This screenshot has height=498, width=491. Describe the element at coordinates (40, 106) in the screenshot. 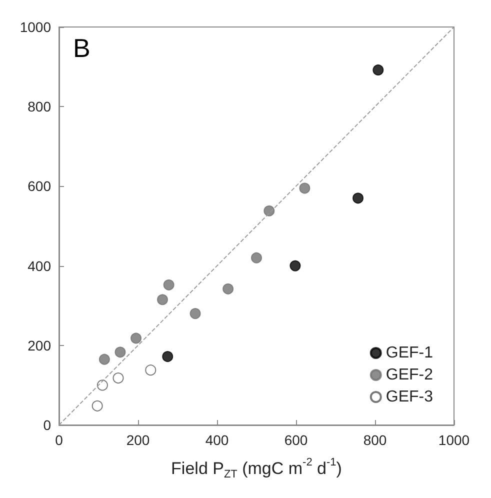

I see `y-tick-label: 800` at that location.